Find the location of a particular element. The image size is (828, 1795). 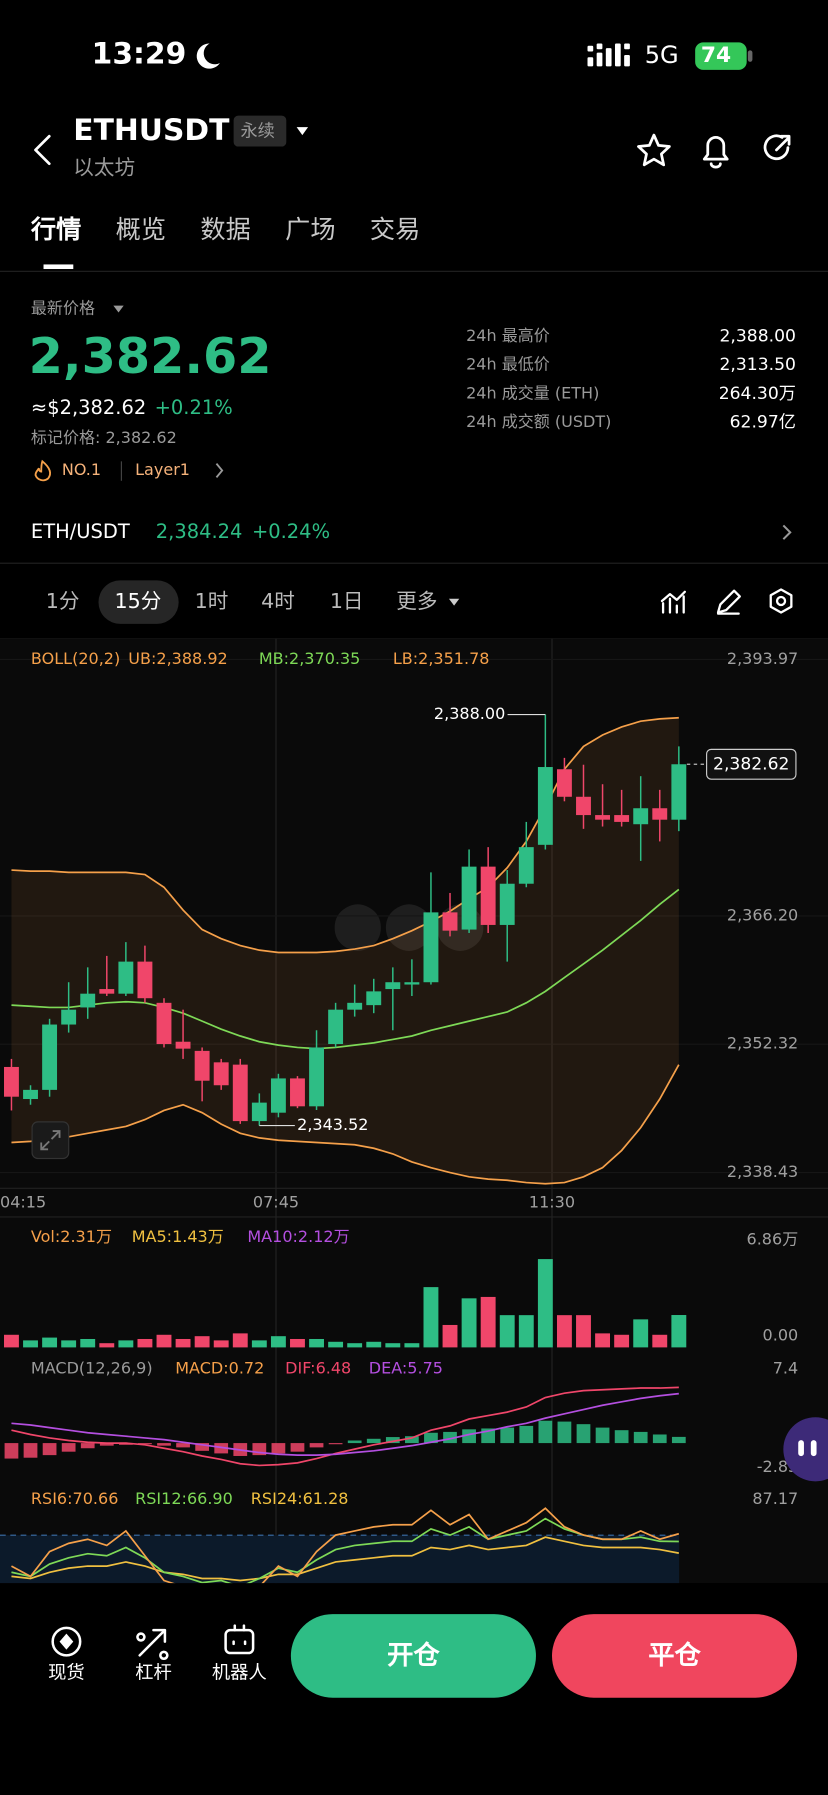

tab-indicator is located at coordinates (58, 267).